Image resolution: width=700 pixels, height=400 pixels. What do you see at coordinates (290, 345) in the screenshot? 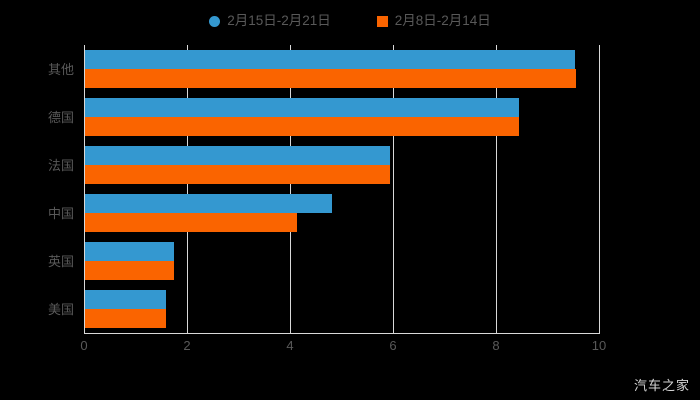
I see `x-axis-tick-label: 4` at bounding box center [290, 345].